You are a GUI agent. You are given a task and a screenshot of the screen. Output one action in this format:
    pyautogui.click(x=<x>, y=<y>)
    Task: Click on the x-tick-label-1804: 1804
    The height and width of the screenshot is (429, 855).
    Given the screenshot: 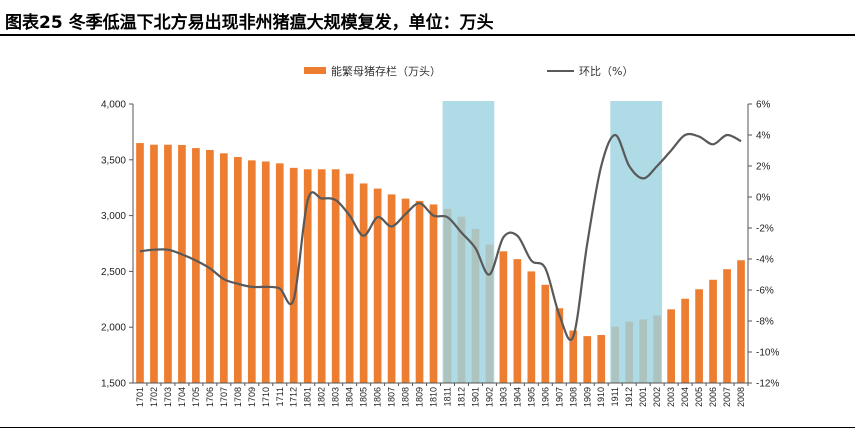 What is the action you would take?
    pyautogui.click(x=350, y=397)
    